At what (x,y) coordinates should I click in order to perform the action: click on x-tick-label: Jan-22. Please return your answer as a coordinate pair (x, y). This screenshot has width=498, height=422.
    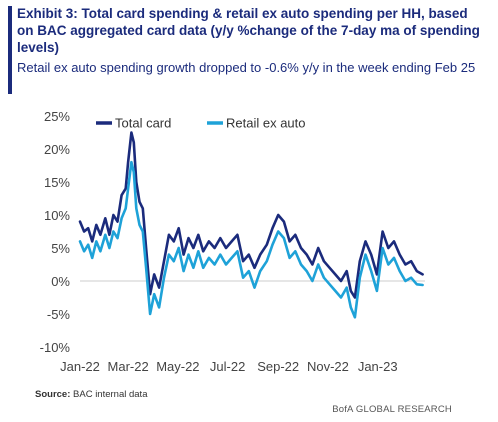
    Looking at the image, I should click on (80, 366).